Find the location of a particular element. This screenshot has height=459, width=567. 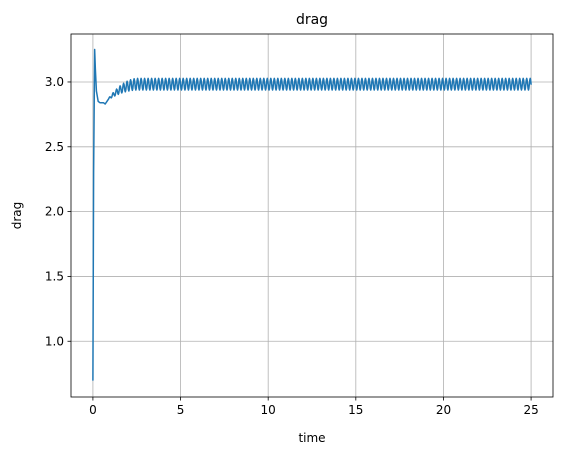

x-tick-label-5: 25 is located at coordinates (530, 410).